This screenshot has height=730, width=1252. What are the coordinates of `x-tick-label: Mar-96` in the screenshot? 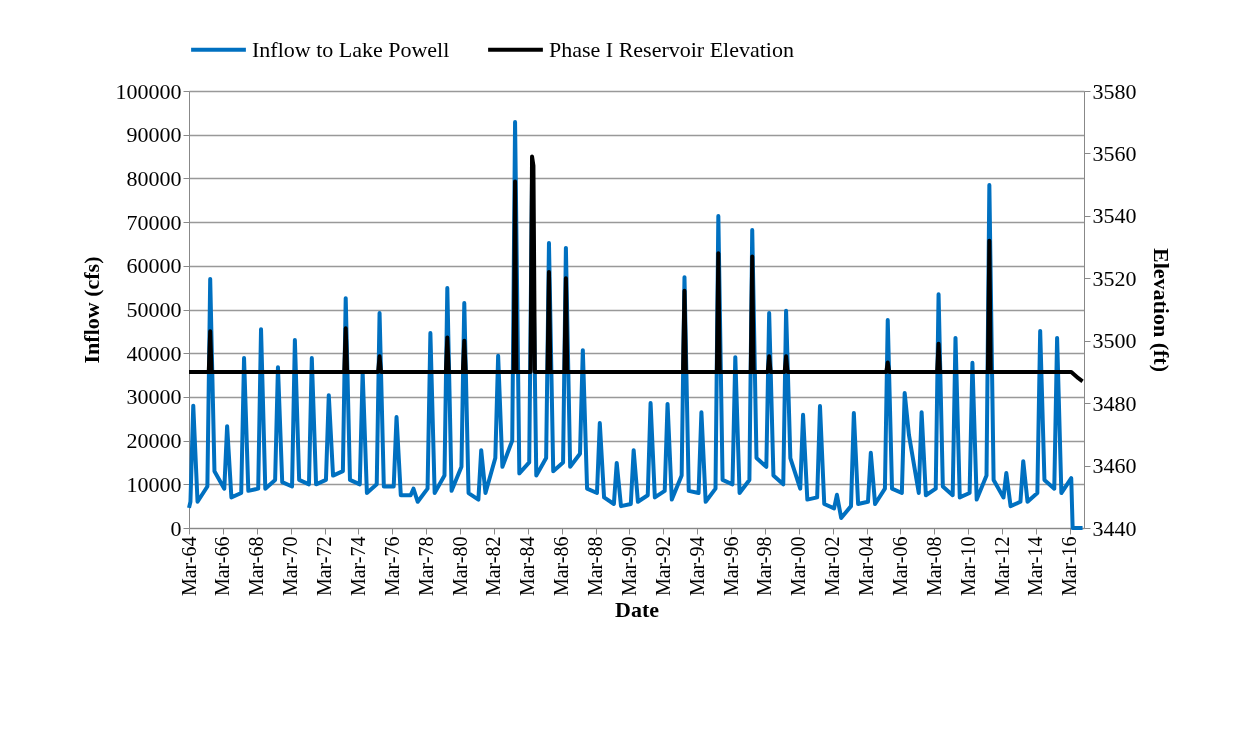 It's located at (730, 566).